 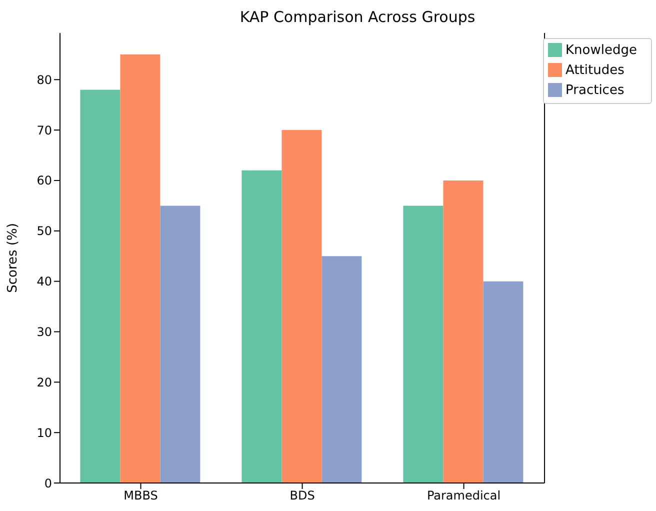 I want to click on x-tick-label: MBBS, so click(x=141, y=495).